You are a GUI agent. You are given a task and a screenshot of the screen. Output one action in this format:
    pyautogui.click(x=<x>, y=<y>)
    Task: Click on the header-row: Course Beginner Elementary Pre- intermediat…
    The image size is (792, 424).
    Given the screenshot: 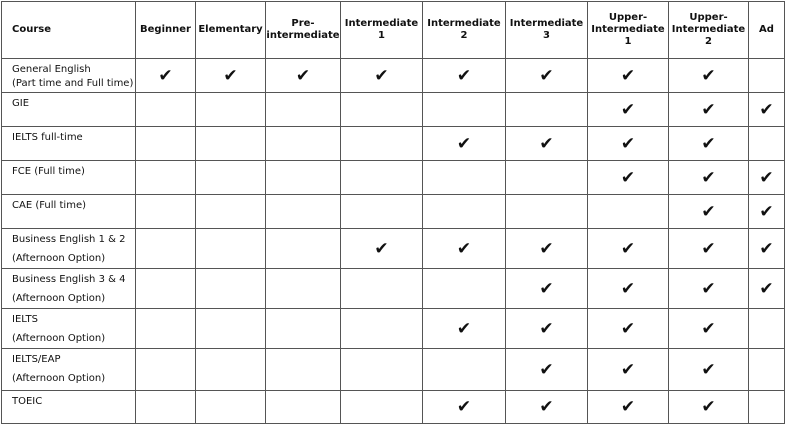 What is the action you would take?
    pyautogui.click(x=393, y=30)
    